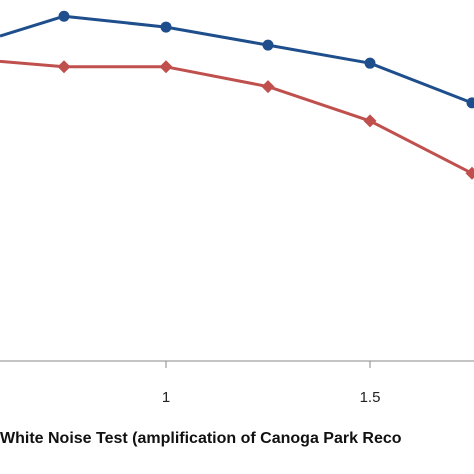 Image resolution: width=474 pixels, height=474 pixels. I want to click on x-tick-label: 1, so click(166, 397).